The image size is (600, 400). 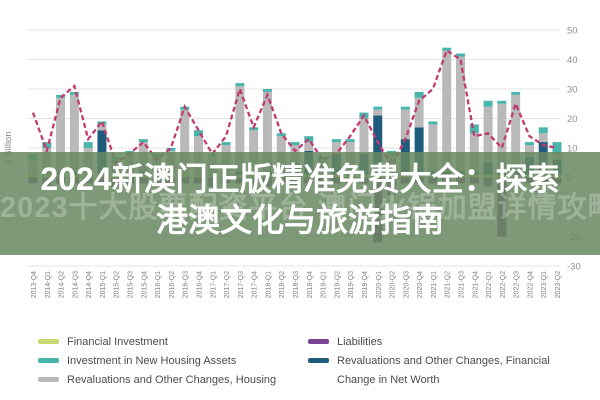 What do you see at coordinates (530, 284) in the screenshot?
I see `x-axis-tick-label: 2022-Q4` at bounding box center [530, 284].